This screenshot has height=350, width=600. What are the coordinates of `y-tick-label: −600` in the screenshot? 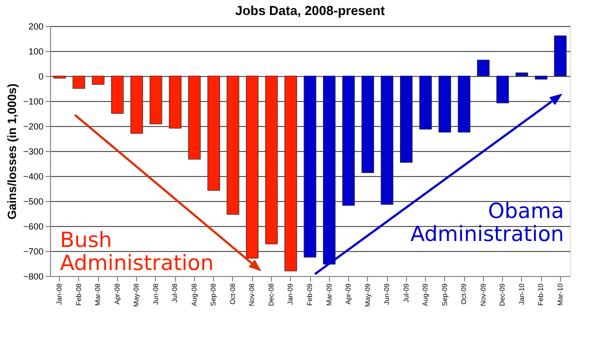 It's located at (33, 227).